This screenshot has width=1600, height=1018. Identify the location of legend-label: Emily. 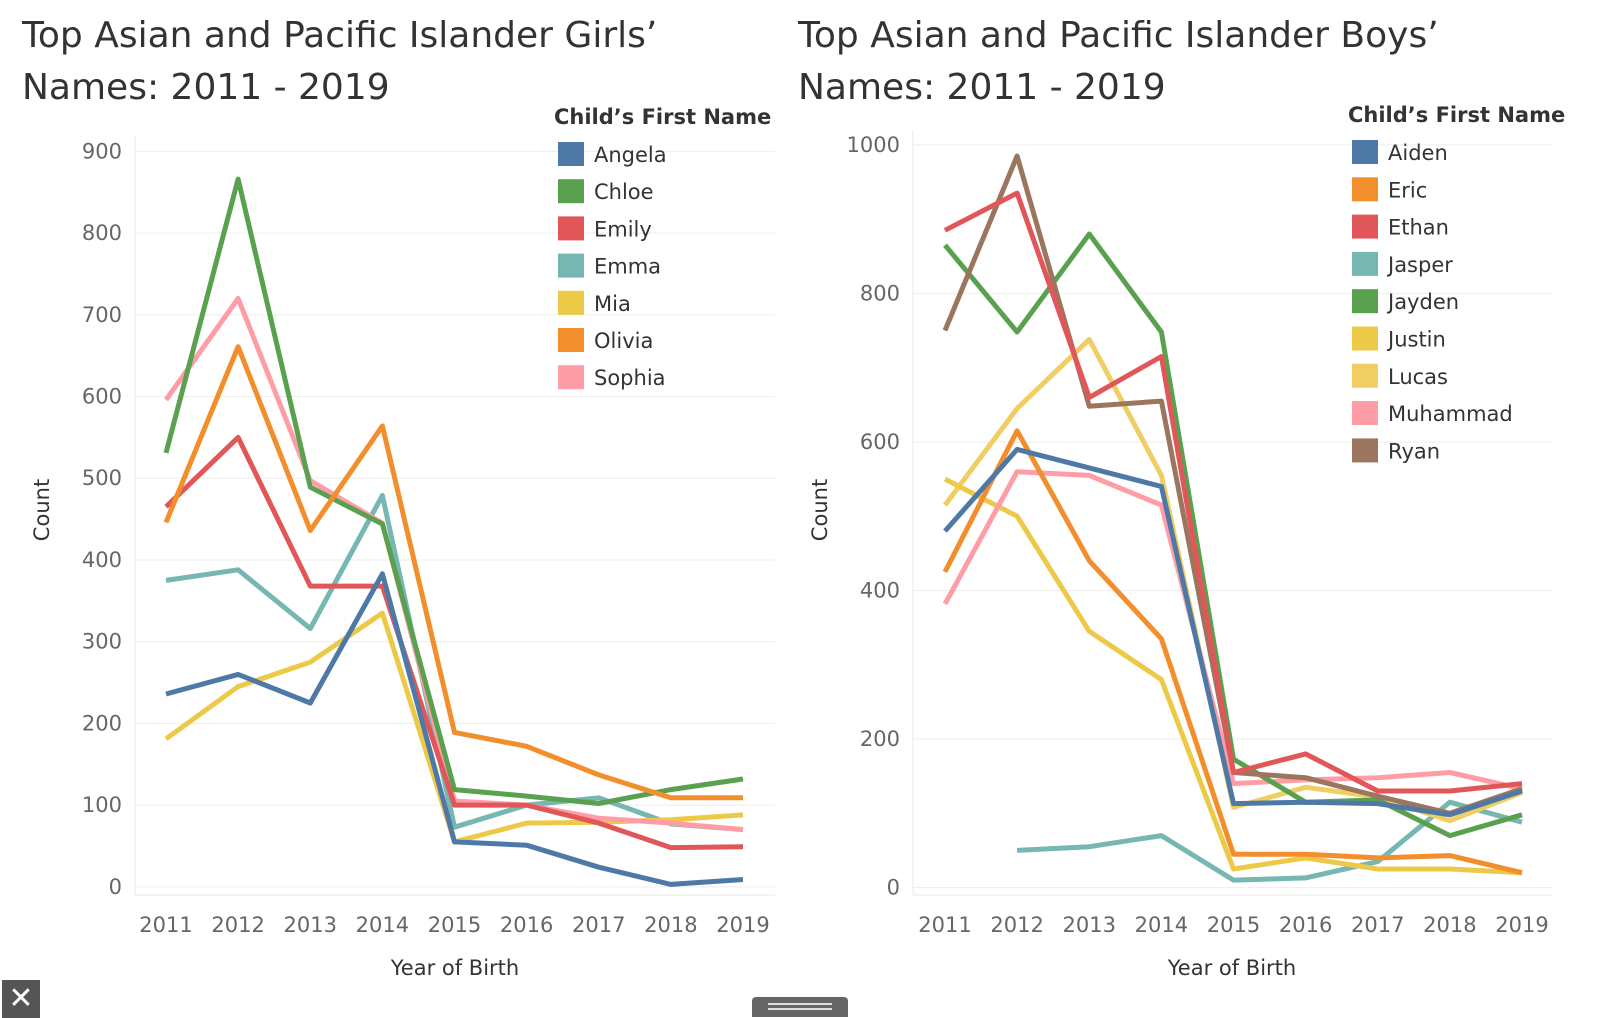
(623, 229).